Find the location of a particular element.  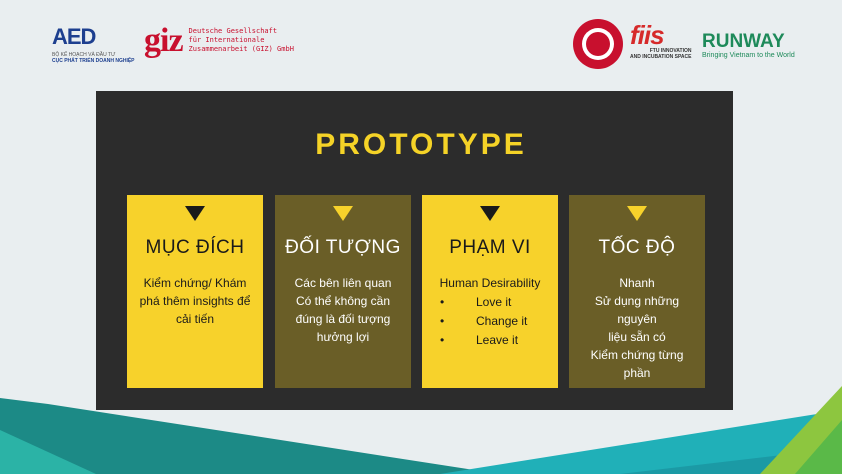

runway-logo: RUNWAY Bringing Vietnam to the World is located at coordinates (748, 45).